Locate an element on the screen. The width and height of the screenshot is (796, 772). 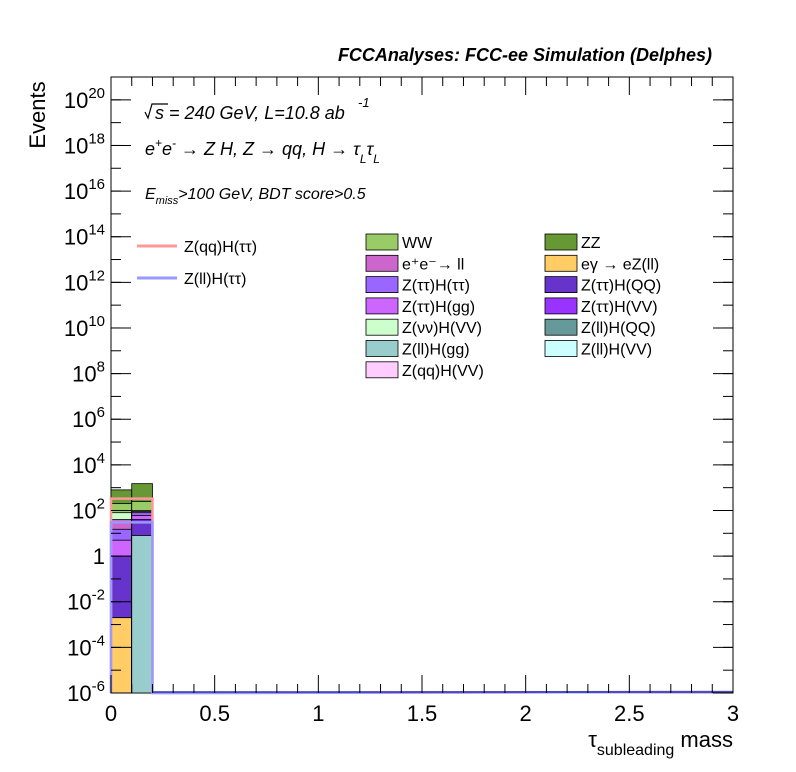
y-tick-label: 10⁸ is located at coordinates (88, 373).